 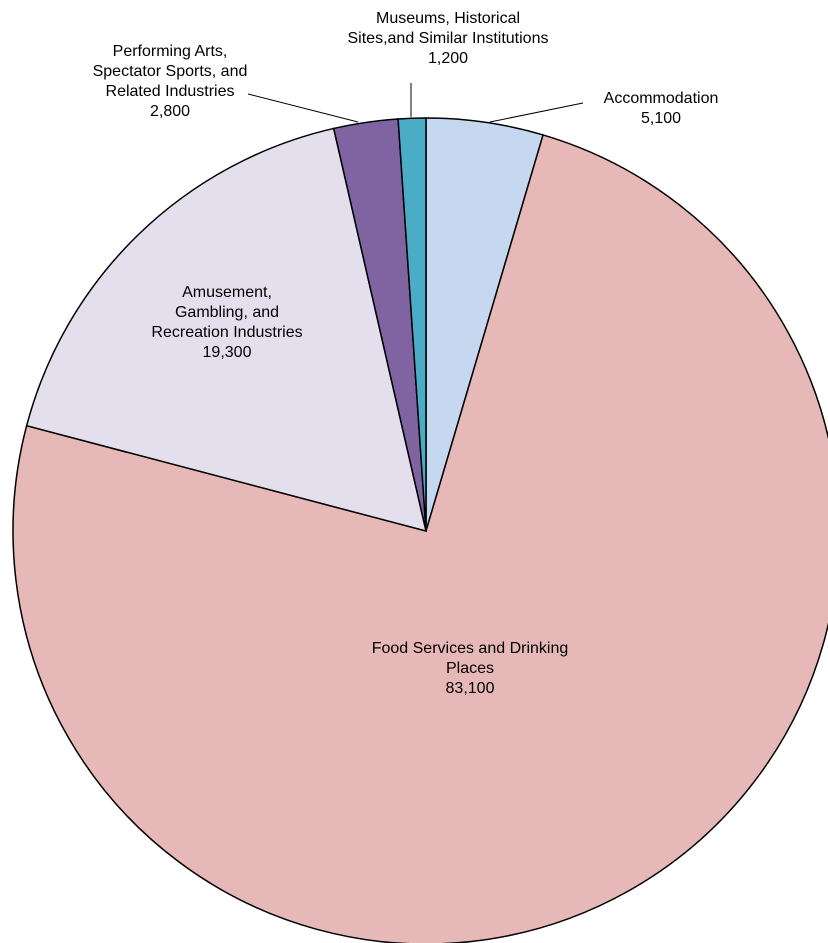 I want to click on slice-label-line: Gambling, and, so click(x=227, y=312).